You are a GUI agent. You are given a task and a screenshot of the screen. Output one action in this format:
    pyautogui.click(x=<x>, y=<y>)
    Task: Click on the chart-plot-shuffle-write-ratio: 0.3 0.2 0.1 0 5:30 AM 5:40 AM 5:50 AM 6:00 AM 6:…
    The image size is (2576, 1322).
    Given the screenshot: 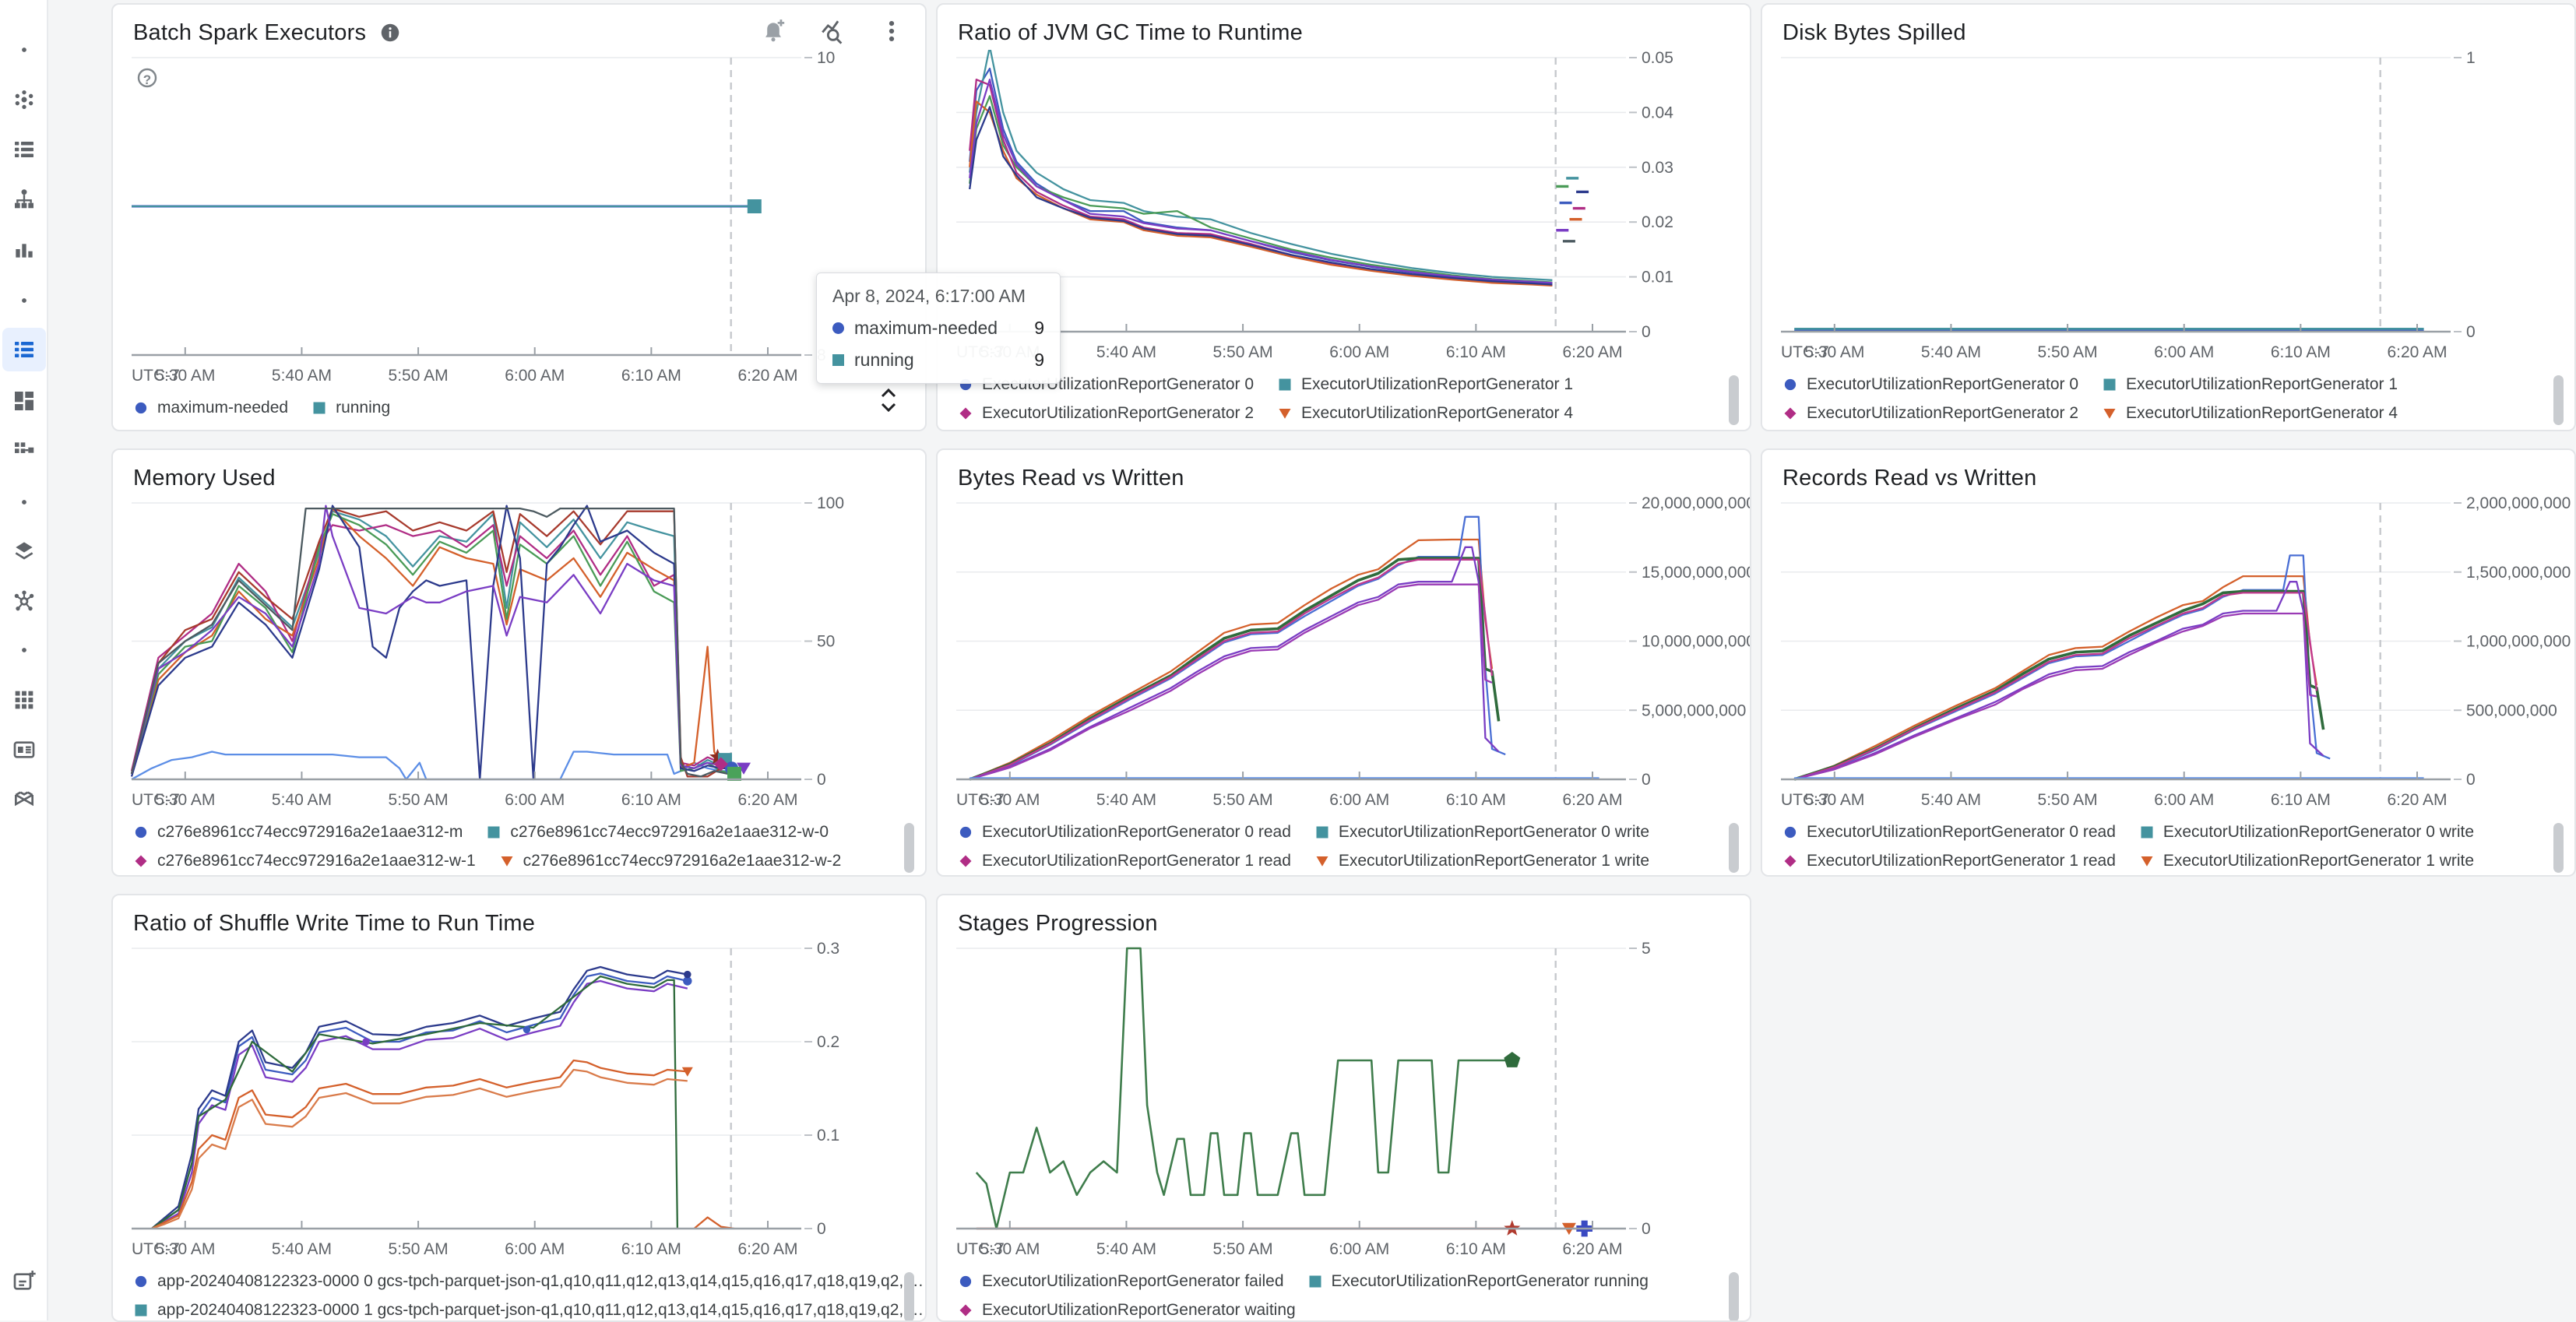 What is the action you would take?
    pyautogui.click(x=519, y=1105)
    